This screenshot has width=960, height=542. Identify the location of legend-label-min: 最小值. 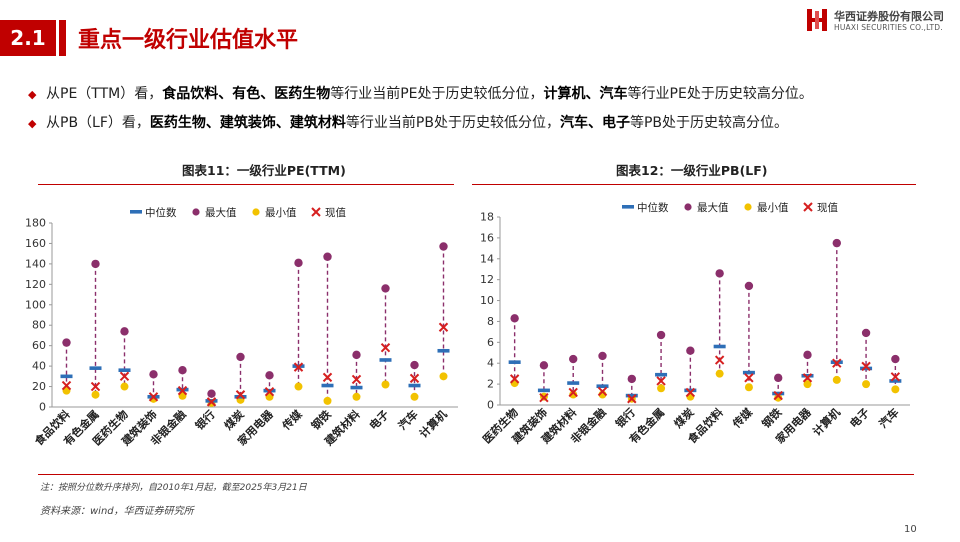
(773, 207).